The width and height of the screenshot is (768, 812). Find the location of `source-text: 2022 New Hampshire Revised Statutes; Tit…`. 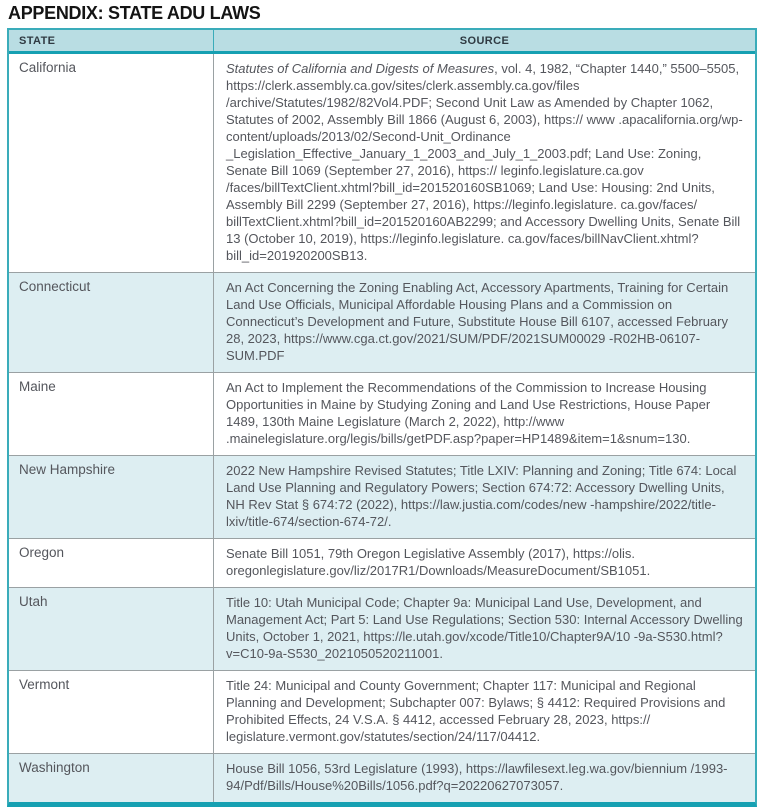

source-text: 2022 New Hampshire Revised Statutes; Tit… is located at coordinates (481, 496).